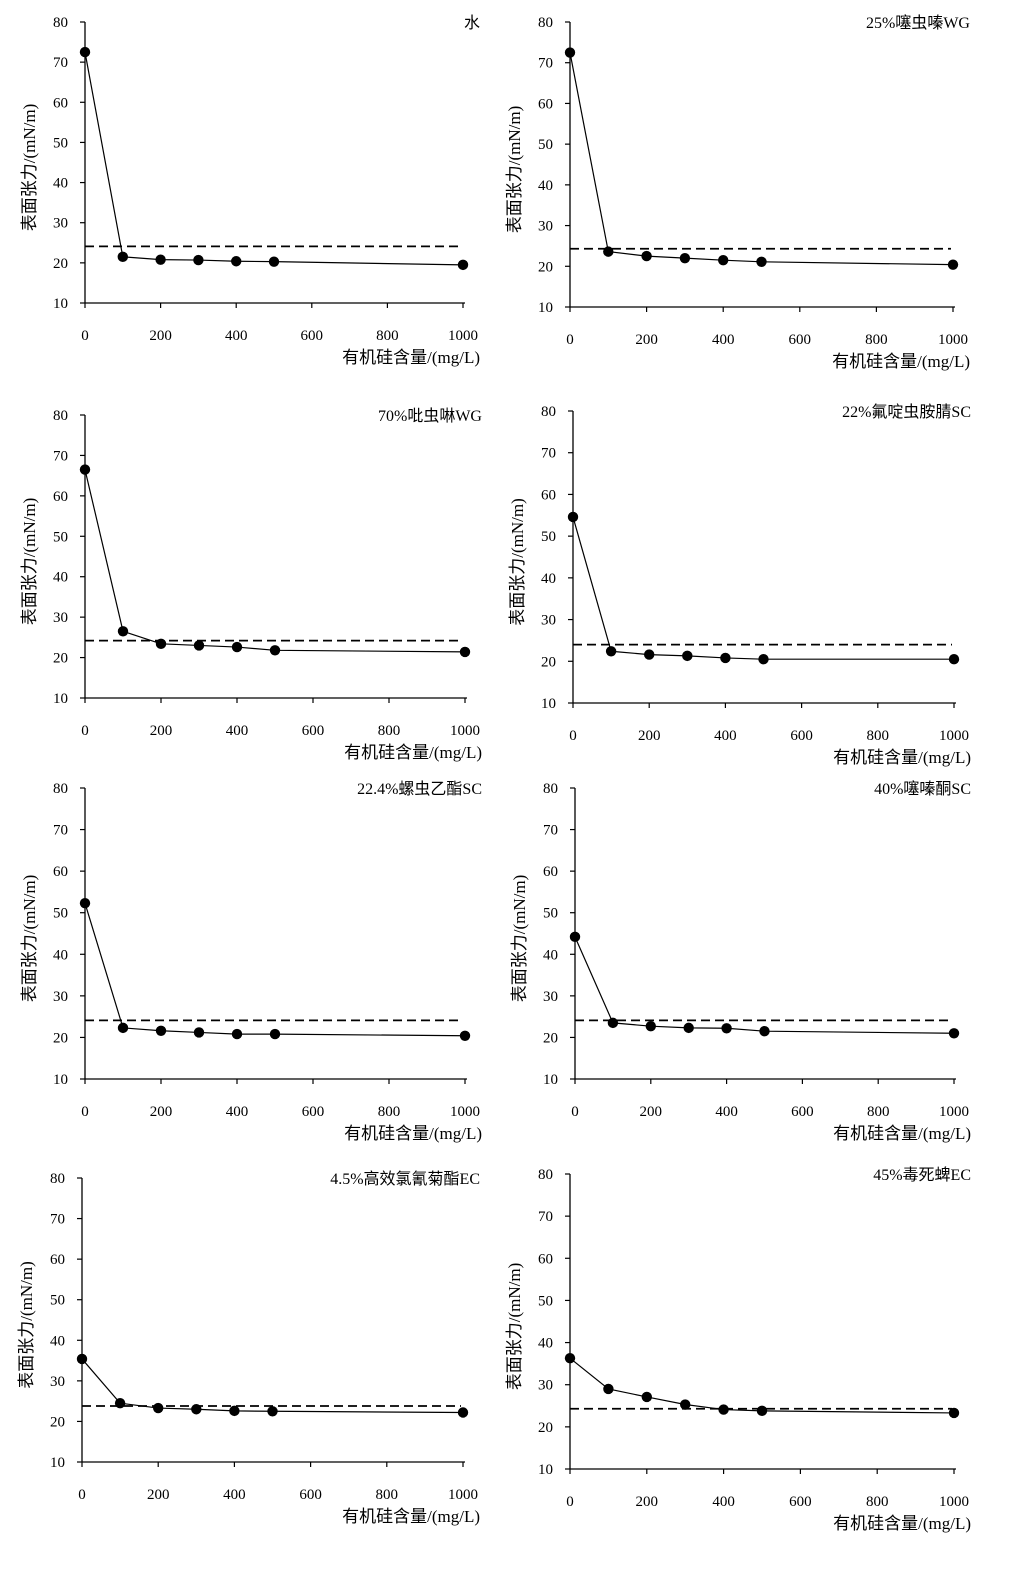 This screenshot has height=1582, width=1024. Describe the element at coordinates (430, 416) in the screenshot. I see `chart-title: 70%吡虫啉WG` at that location.